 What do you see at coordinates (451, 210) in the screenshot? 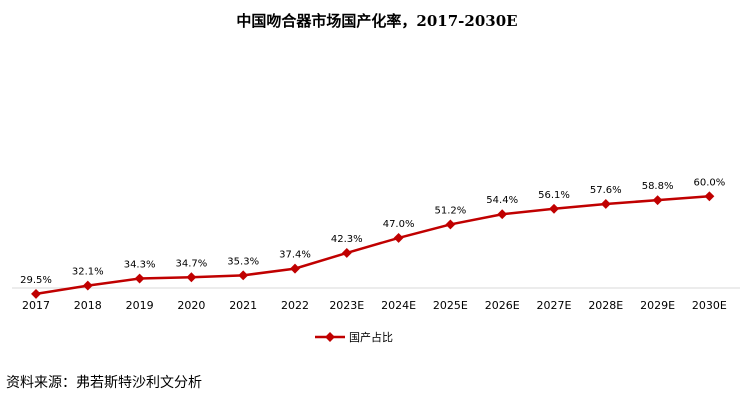
I see `data-label-2025E: 51.2%` at bounding box center [451, 210].